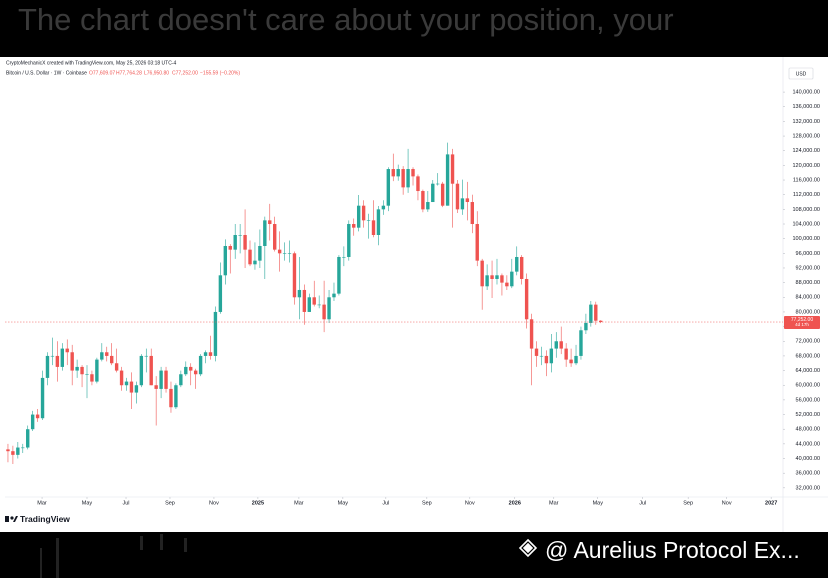 The image size is (828, 578). Describe the element at coordinates (156, 73) in the screenshot. I see `ohlc-low: L76,950.80` at that location.